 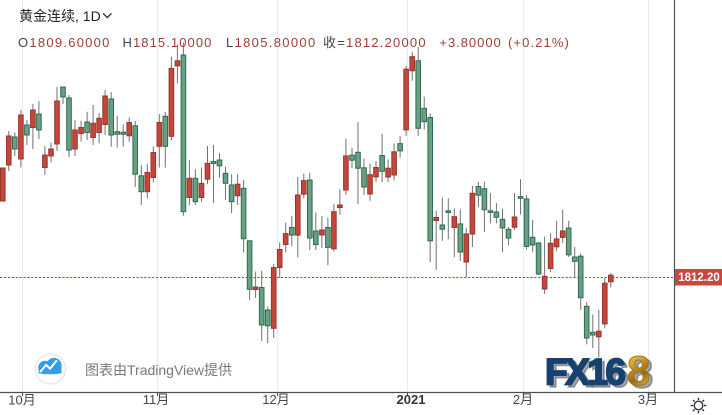 I want to click on svg-text: 10月, so click(x=21, y=400).